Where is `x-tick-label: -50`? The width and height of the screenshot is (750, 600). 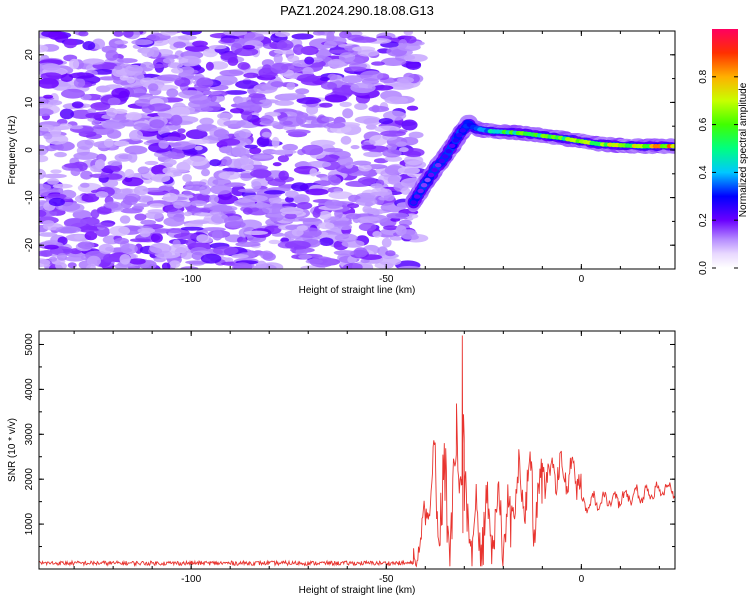 x-tick-label: -50 is located at coordinates (386, 279).